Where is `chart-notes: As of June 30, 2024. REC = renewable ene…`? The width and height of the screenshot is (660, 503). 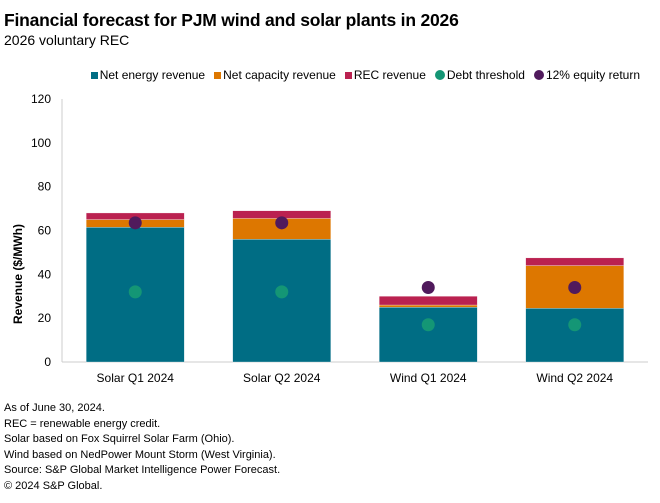 chart-notes: As of June 30, 2024. REC = renewable ene… is located at coordinates (142, 448).